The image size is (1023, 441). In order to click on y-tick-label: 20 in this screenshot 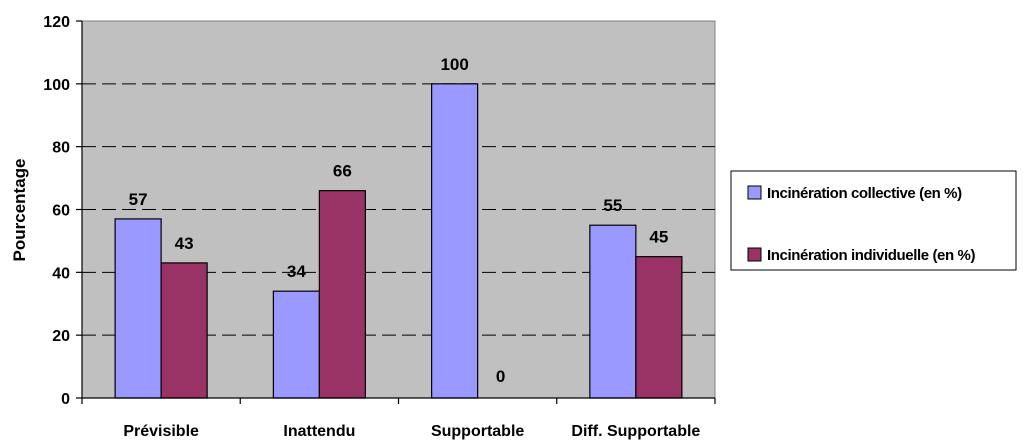, I will do `click(61, 336)`.